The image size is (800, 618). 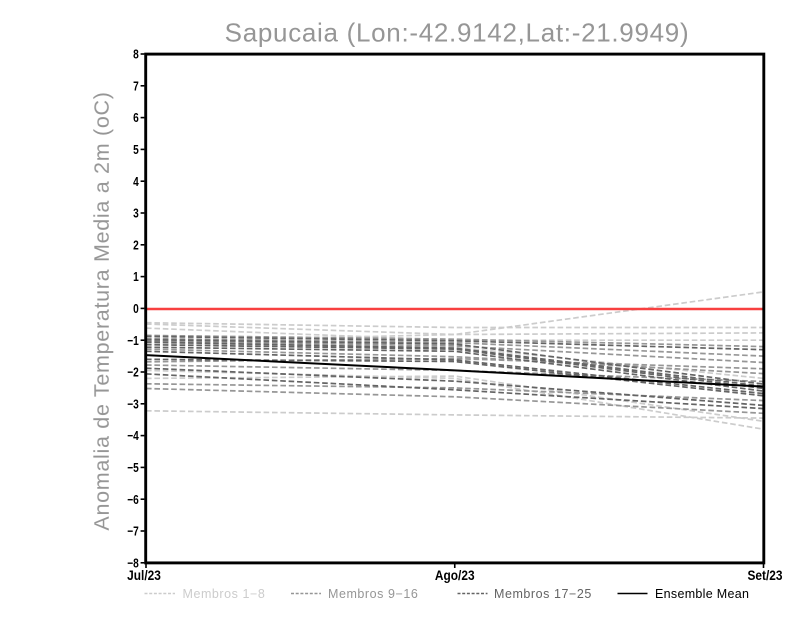 I want to click on svg-text: Membros 9−16, so click(x=373, y=594).